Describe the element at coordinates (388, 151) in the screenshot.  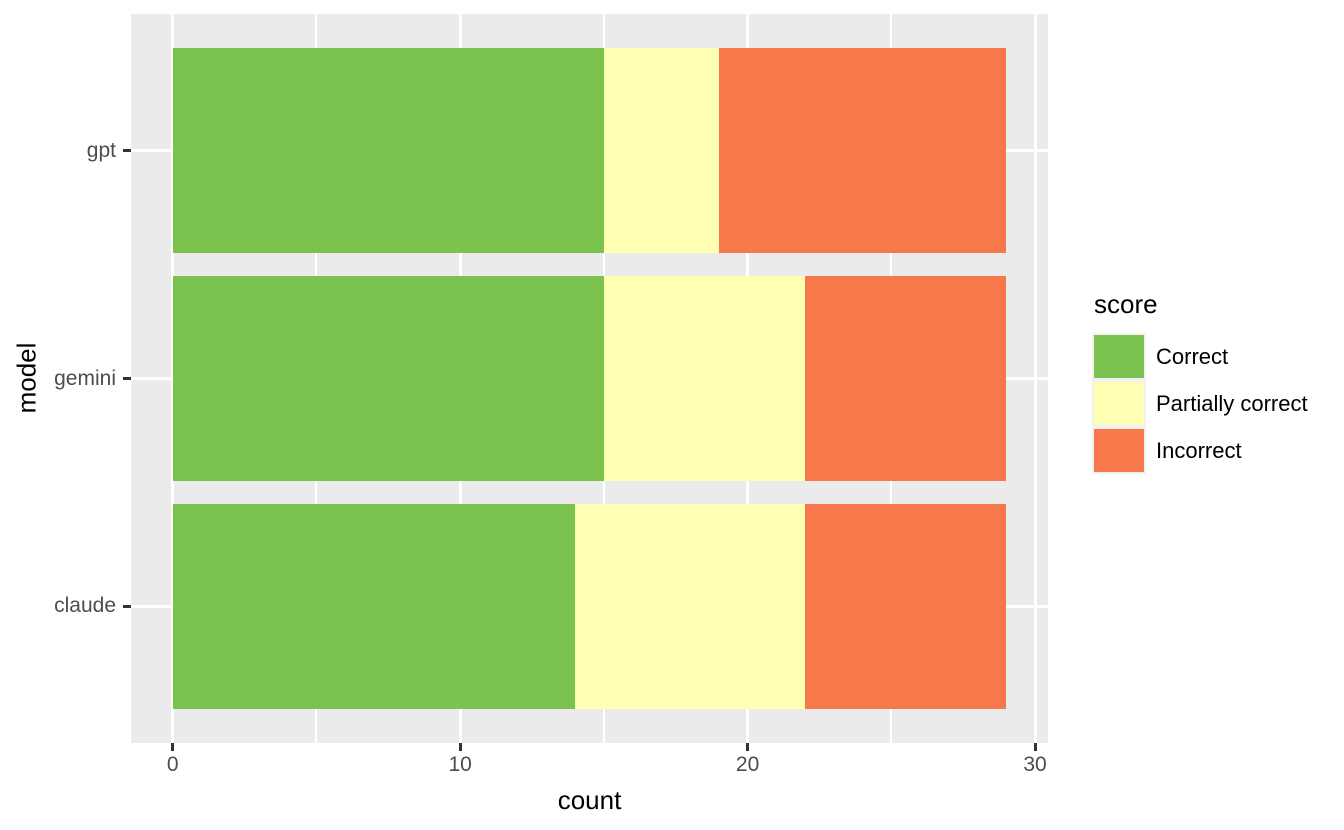
I see `bar-gpt-correct` at that location.